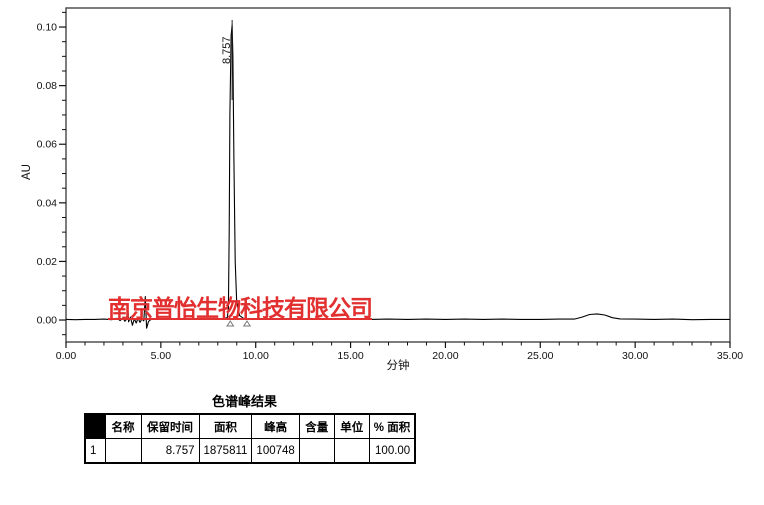  Describe the element at coordinates (95, 426) in the screenshot. I see `header-index-blackcell` at that location.